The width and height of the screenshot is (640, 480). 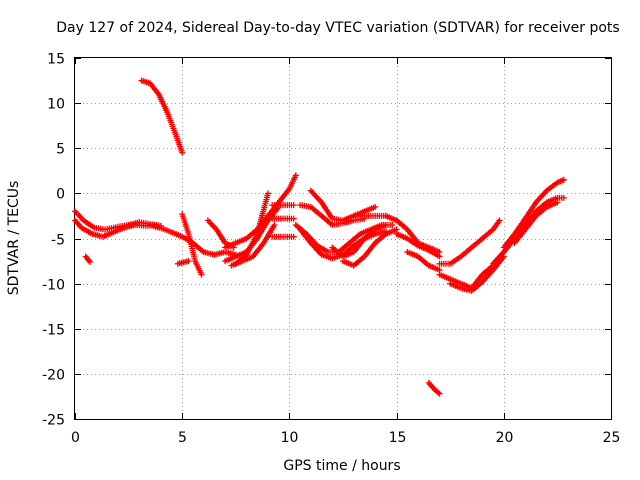 I want to click on y-tick-label: 5, so click(x=60, y=150).